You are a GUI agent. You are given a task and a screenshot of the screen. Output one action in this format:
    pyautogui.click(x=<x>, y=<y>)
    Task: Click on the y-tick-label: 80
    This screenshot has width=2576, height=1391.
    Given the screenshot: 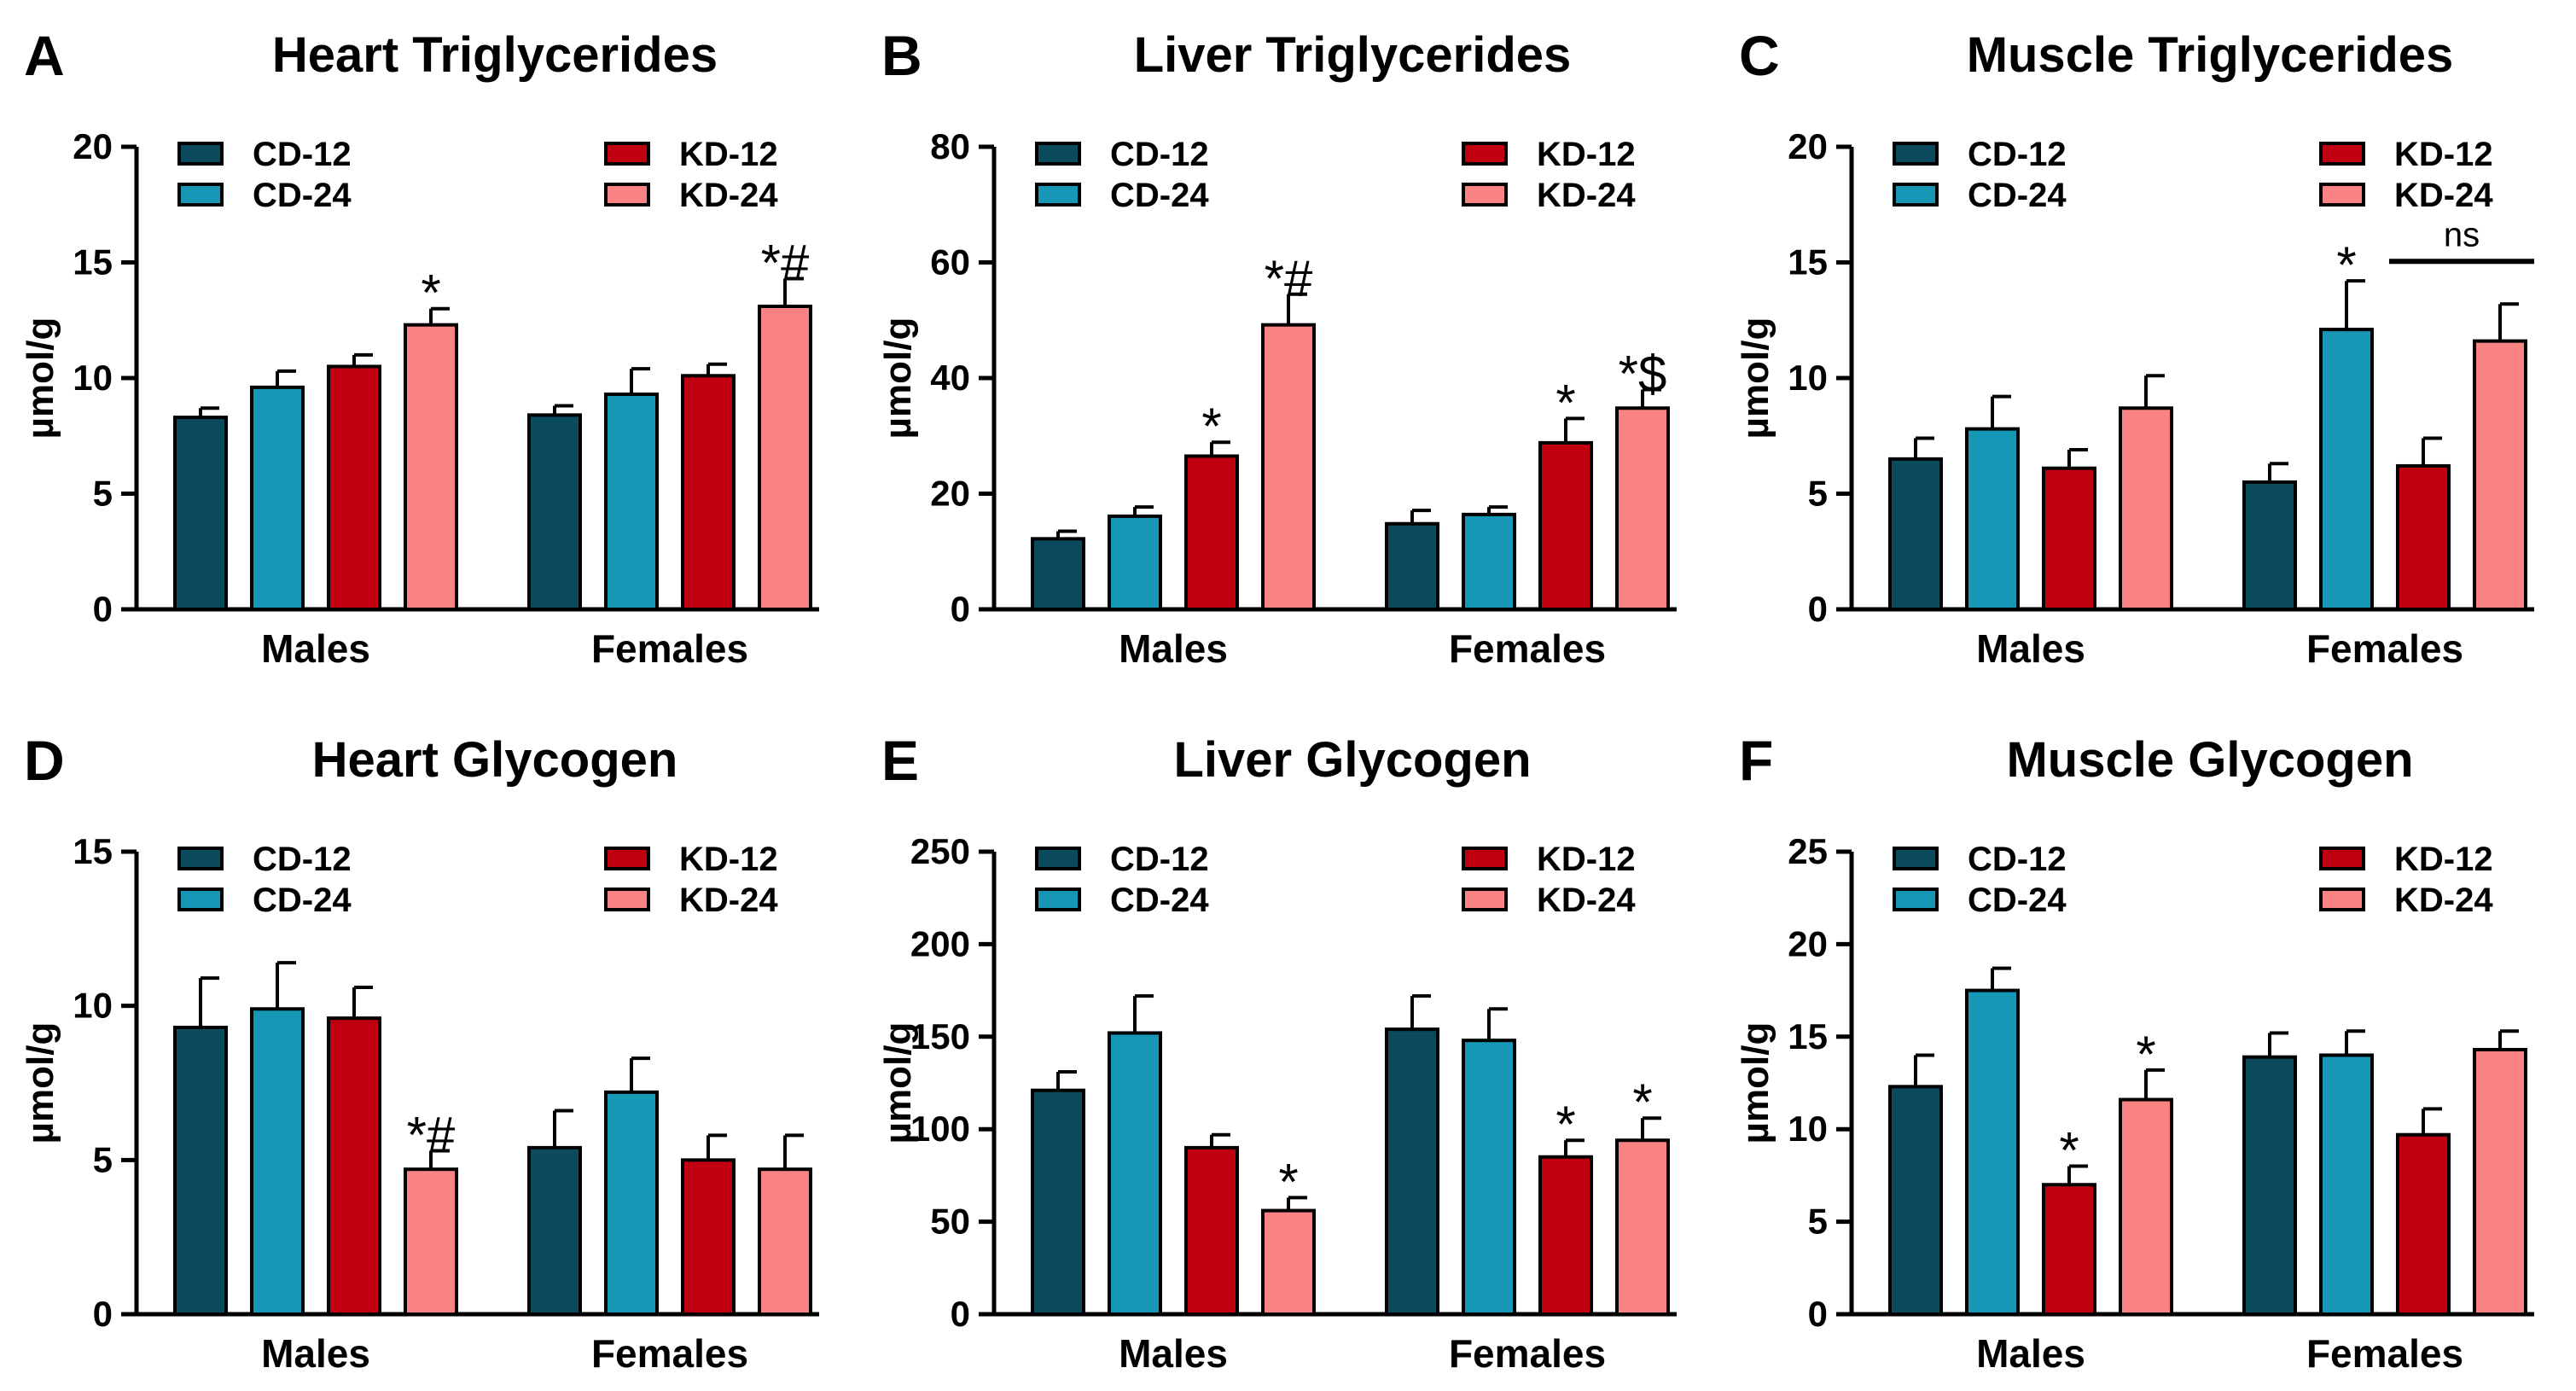 What is the action you would take?
    pyautogui.click(x=950, y=146)
    